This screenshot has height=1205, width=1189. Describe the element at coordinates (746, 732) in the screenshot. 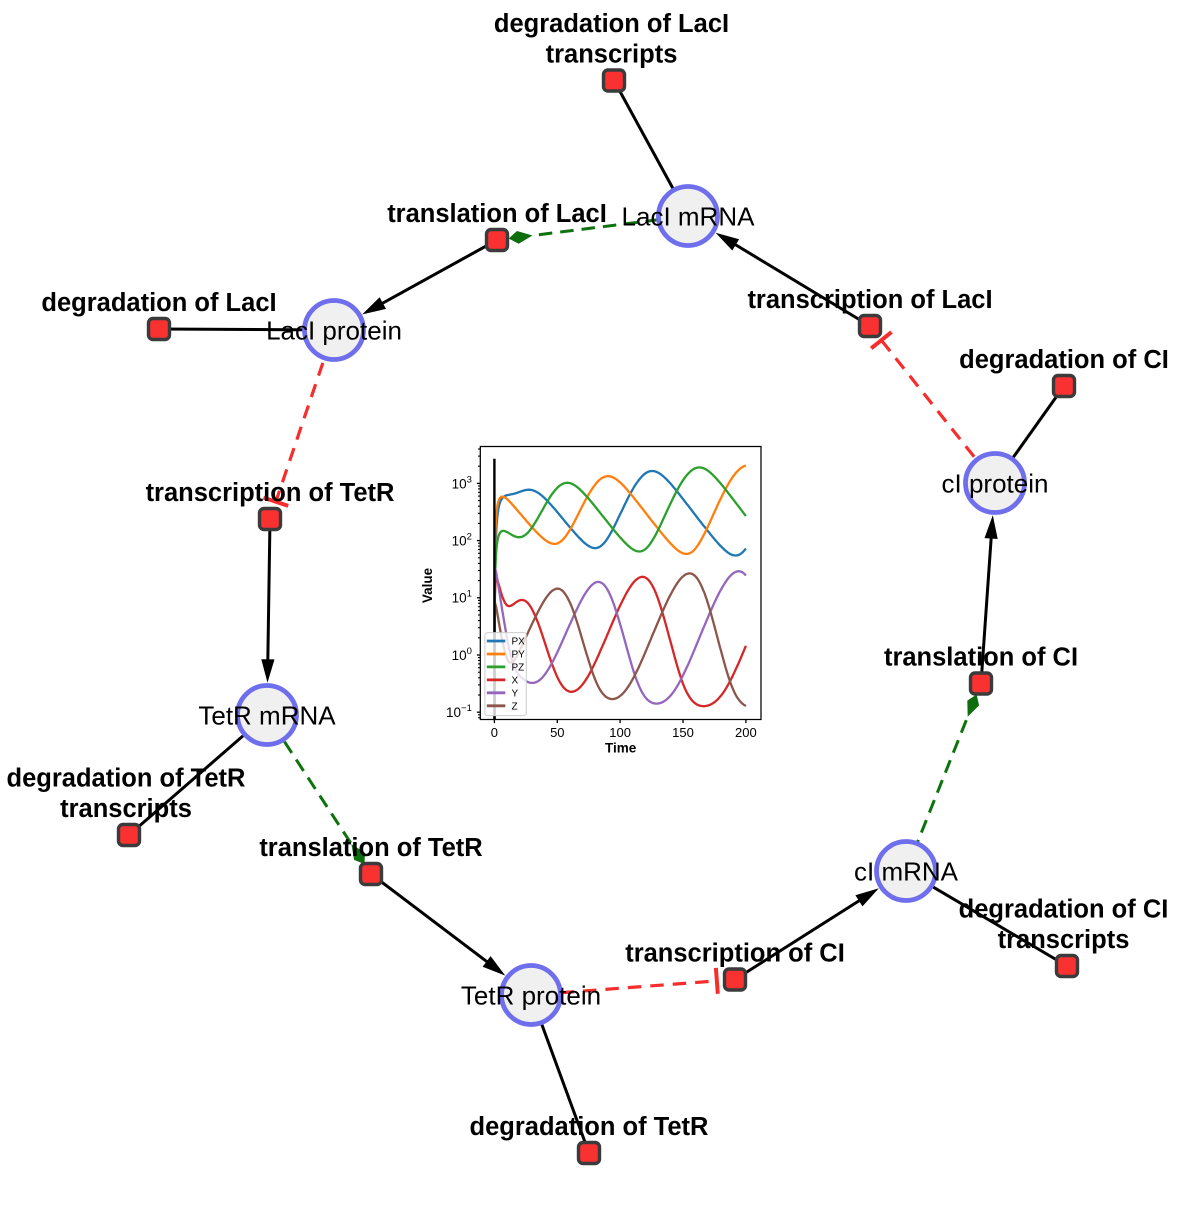

I see `svg-text: 200` at that location.